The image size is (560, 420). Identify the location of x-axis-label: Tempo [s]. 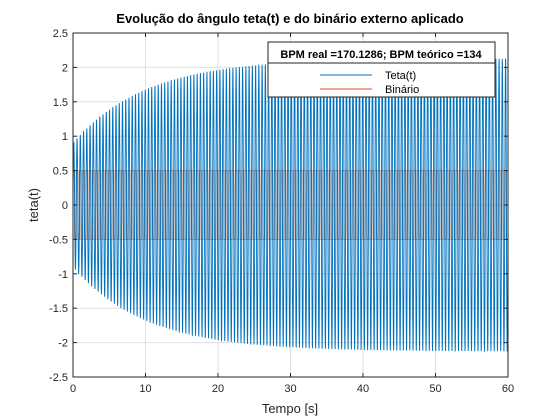
(290, 408).